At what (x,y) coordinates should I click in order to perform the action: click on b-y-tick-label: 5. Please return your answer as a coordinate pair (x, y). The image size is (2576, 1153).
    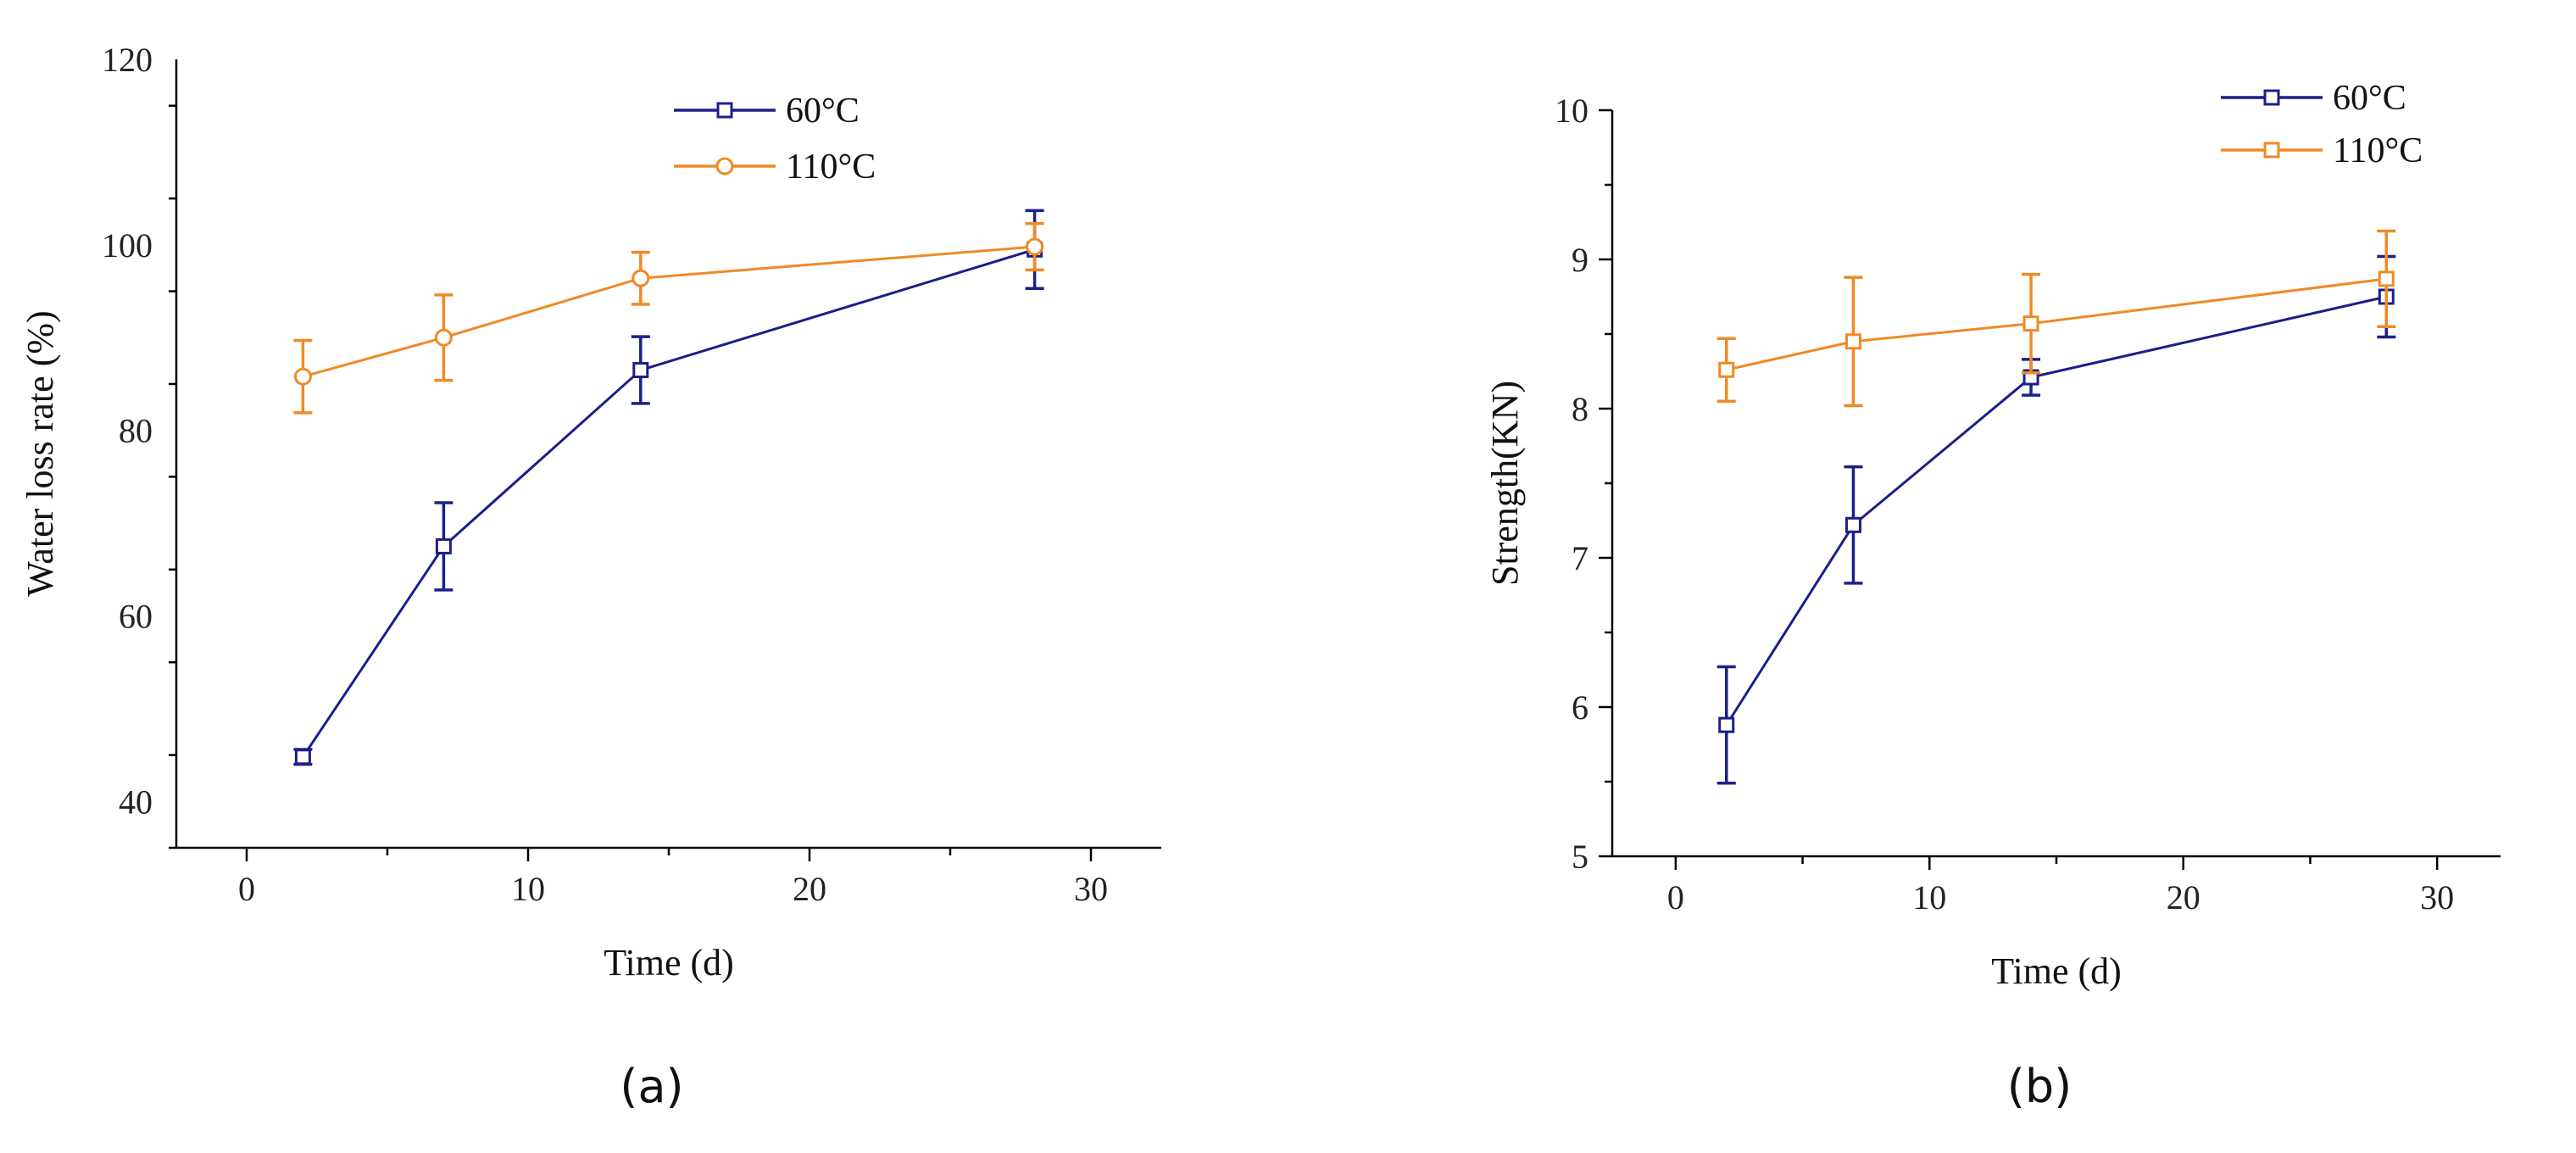
    Looking at the image, I should click on (1580, 857).